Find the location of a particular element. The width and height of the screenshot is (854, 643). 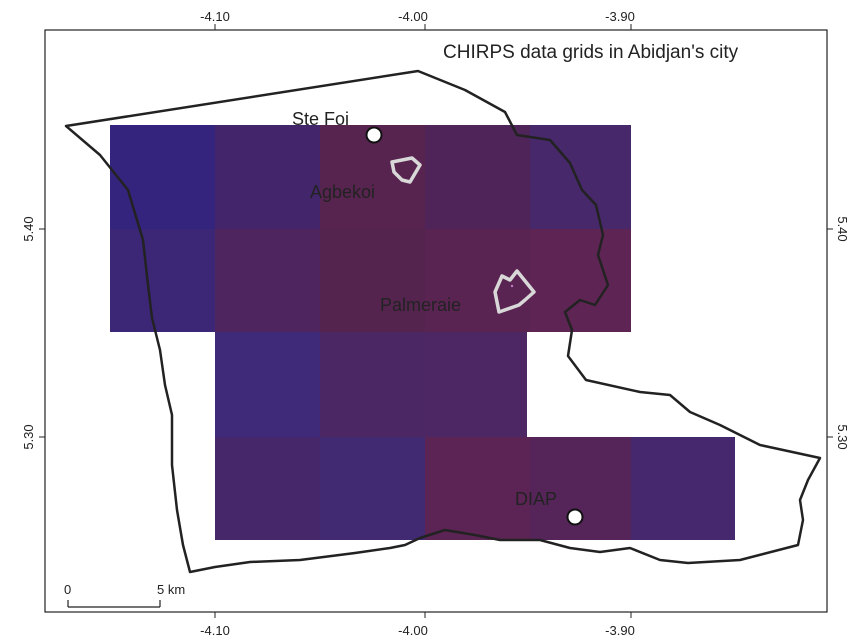

lon-tick-bottom: -4.00 is located at coordinates (413, 630).